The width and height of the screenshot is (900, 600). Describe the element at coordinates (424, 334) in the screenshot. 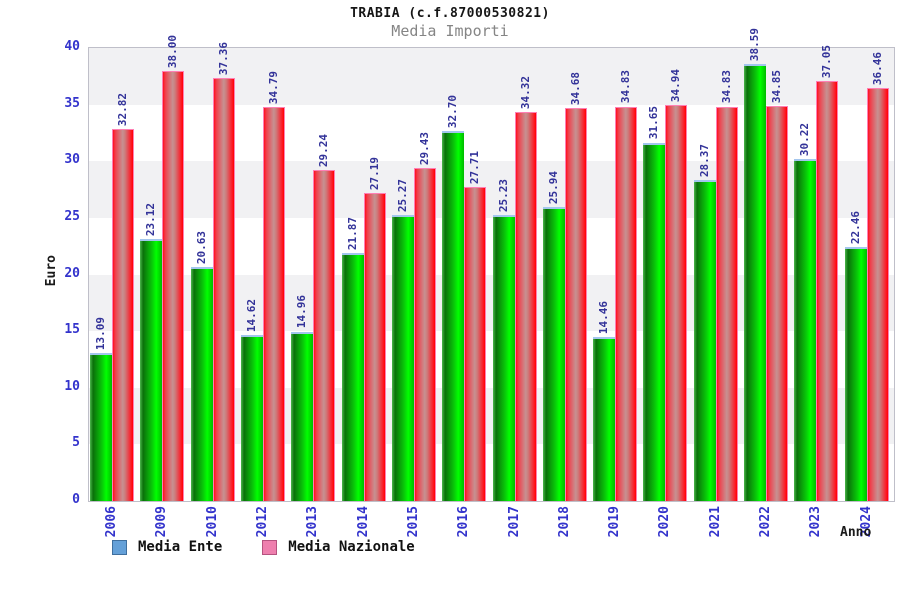

I see `bar-media-nazionale-2015` at that location.